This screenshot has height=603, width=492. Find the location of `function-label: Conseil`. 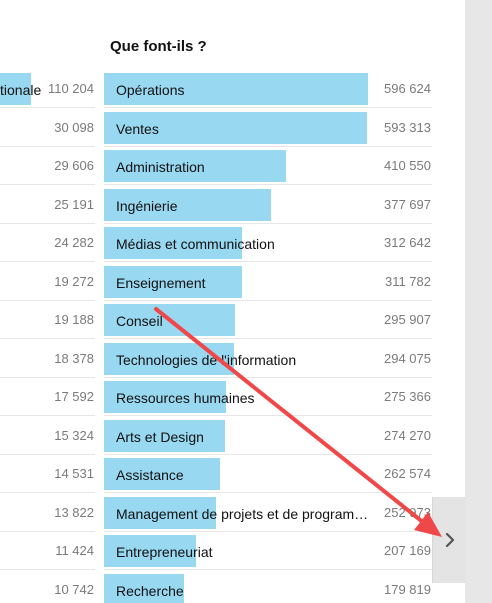

function-label: Conseil is located at coordinates (139, 321).